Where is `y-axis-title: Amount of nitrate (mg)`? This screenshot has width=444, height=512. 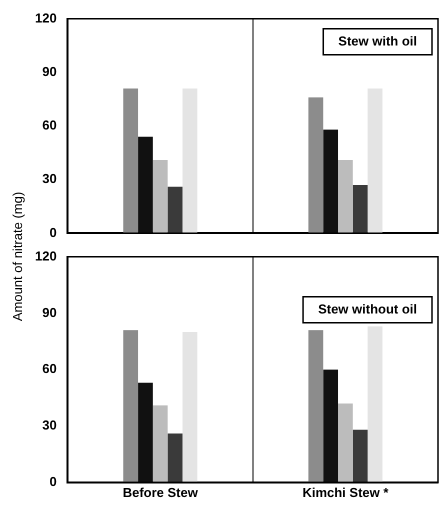 y-axis-title: Amount of nitrate (mg) is located at coordinates (18, 256).